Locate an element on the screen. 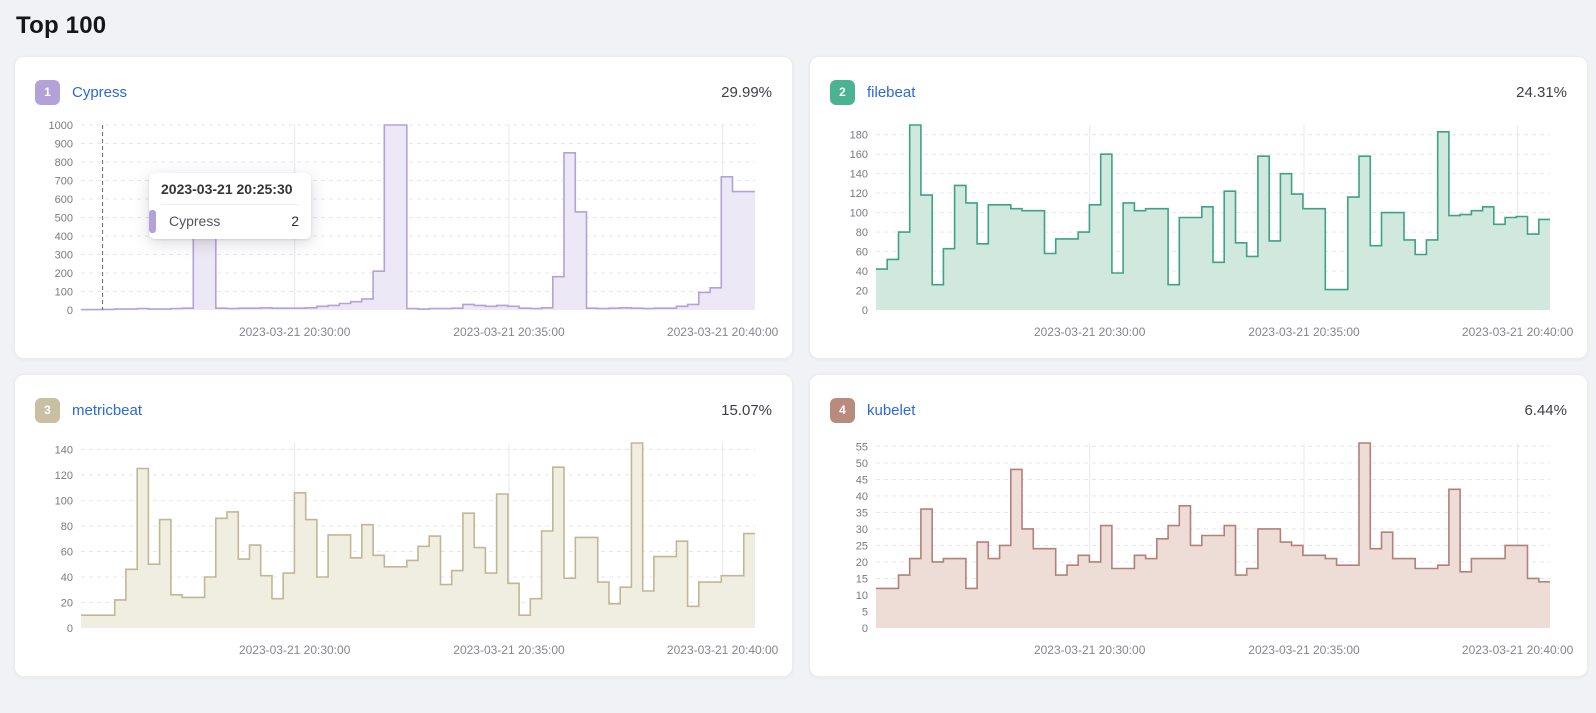  svg-text: 900 is located at coordinates (64, 145).